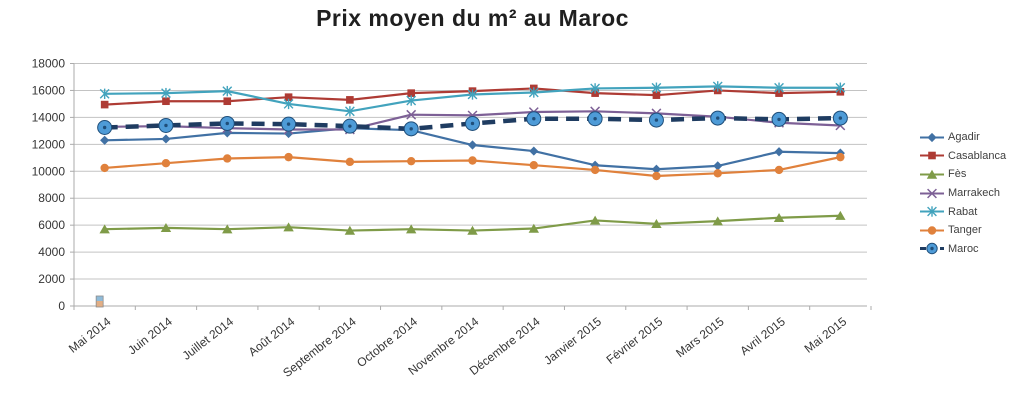 The image size is (1030, 407). What do you see at coordinates (977, 155) in the screenshot?
I see `legend-label: Casablanca` at bounding box center [977, 155].